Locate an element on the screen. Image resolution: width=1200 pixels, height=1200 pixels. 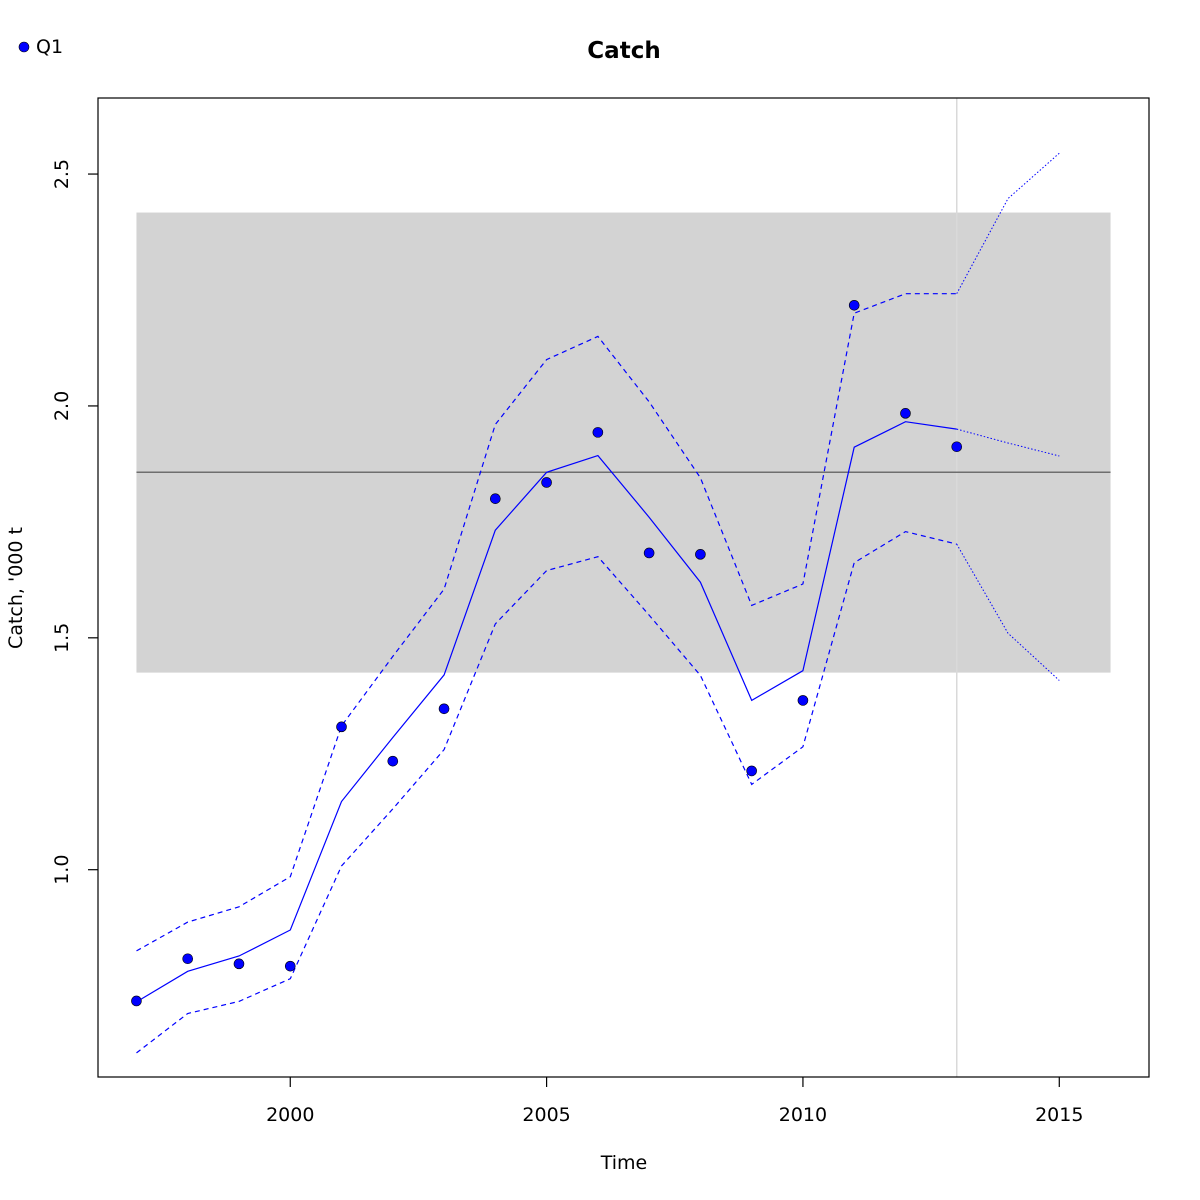
x-tick-label: 2015 is located at coordinates (1059, 1115).